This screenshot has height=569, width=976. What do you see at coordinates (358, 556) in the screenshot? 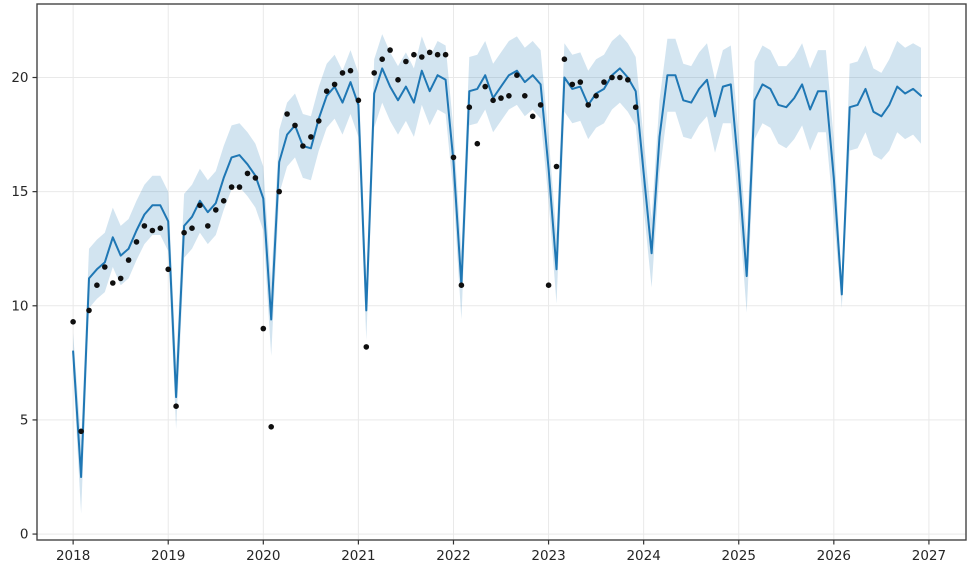
I see `x-tick-label: 2021` at bounding box center [358, 556].